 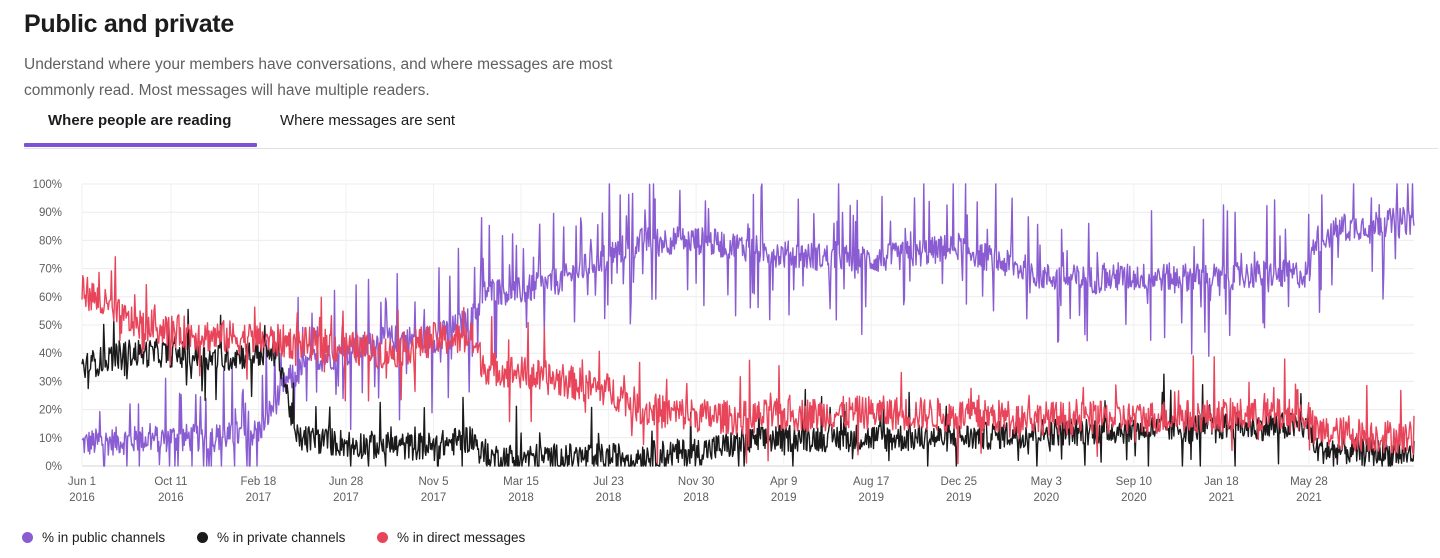 I want to click on active-tab-indicator, so click(x=140, y=145).